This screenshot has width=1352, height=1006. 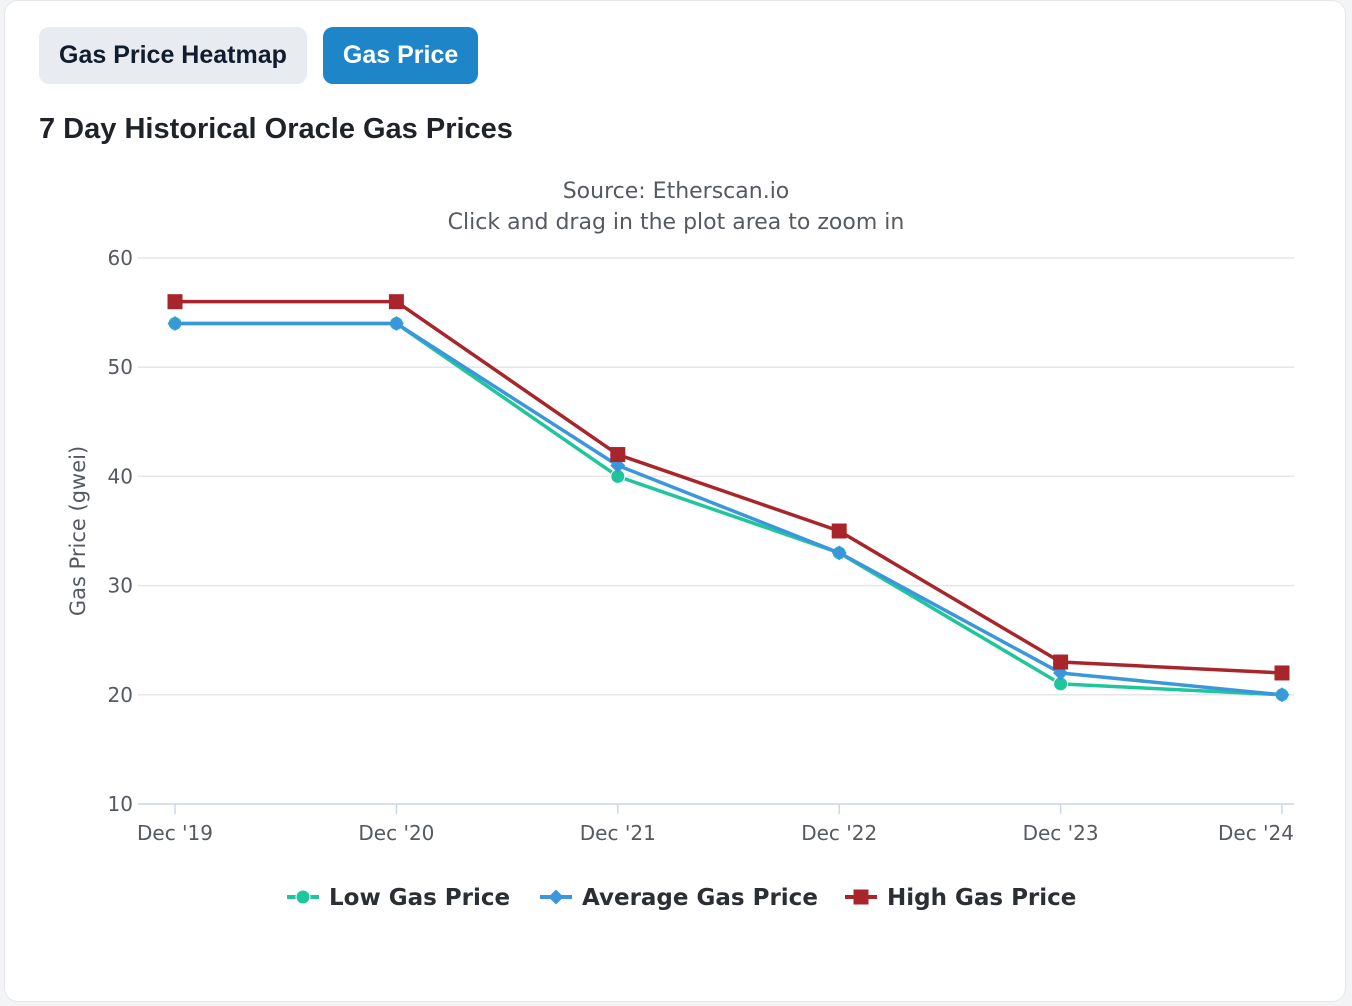 I want to click on x-tick-label: Dec '19, so click(x=175, y=833).